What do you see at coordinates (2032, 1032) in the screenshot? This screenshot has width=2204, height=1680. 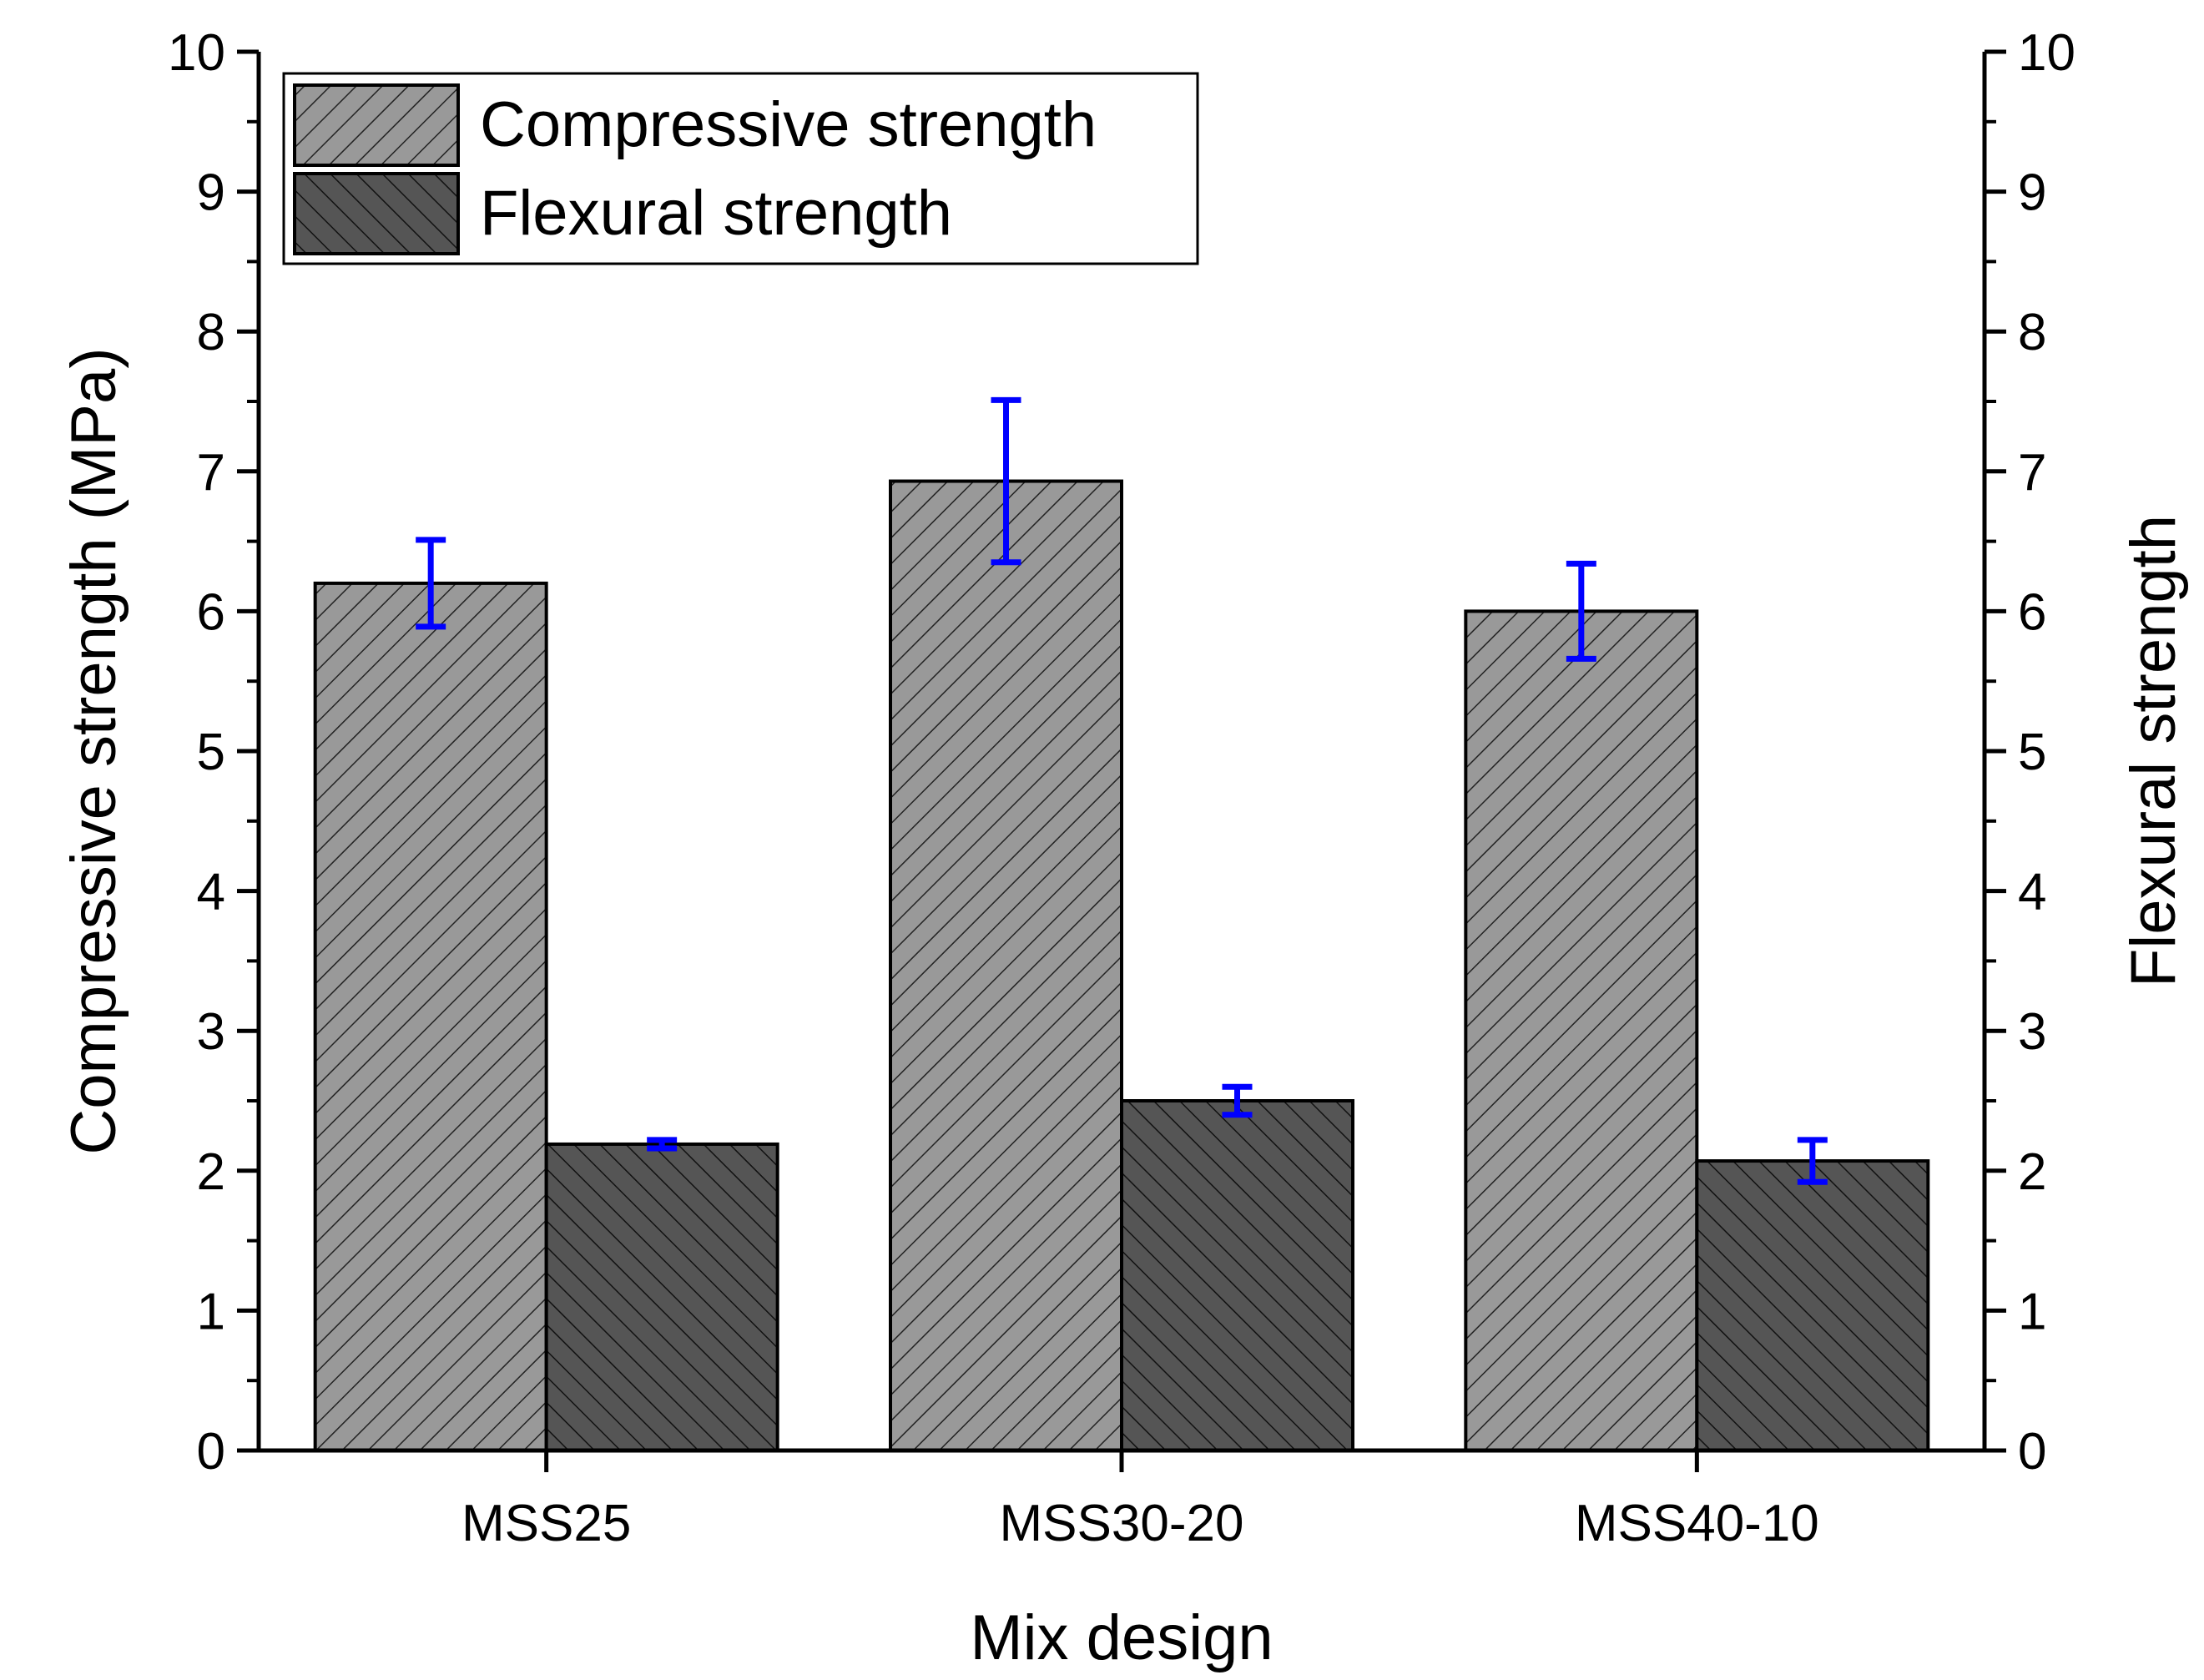 I see `y-tick-label-right: 3` at bounding box center [2032, 1032].